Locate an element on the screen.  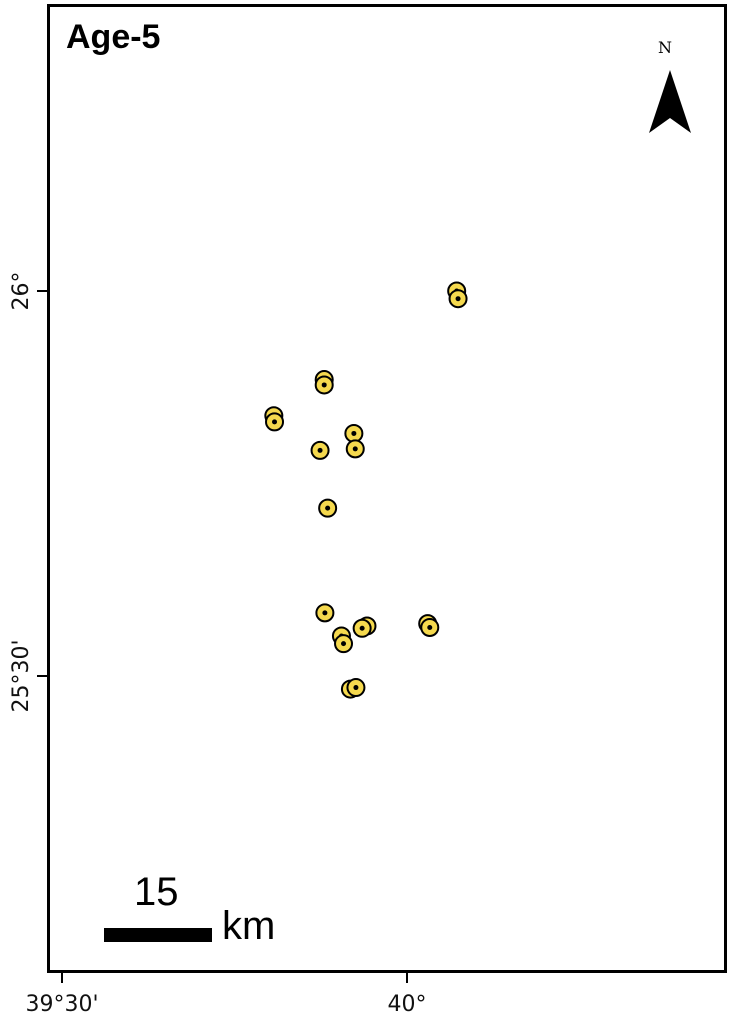
scale-bar-value: 15 is located at coordinates (156, 892).